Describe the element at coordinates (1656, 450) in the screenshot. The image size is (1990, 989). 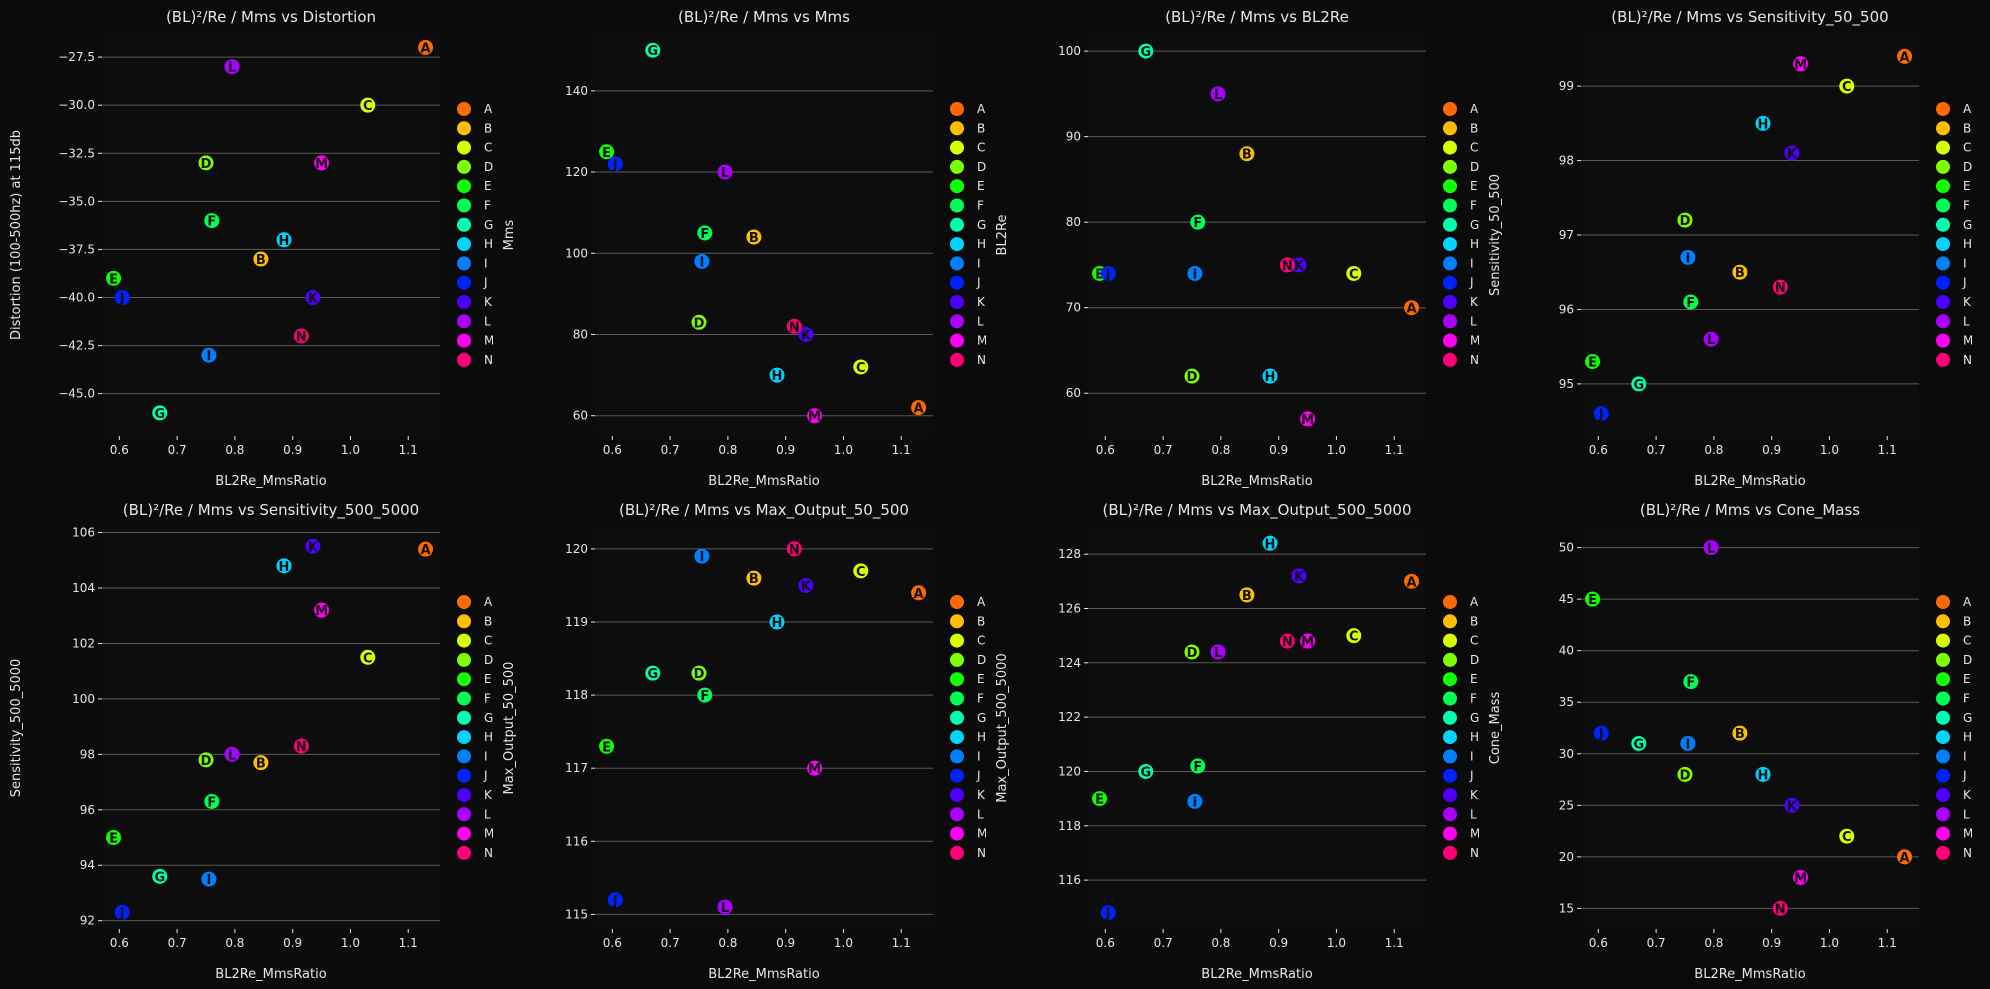
I see `x-tick-label: 0.7` at that location.